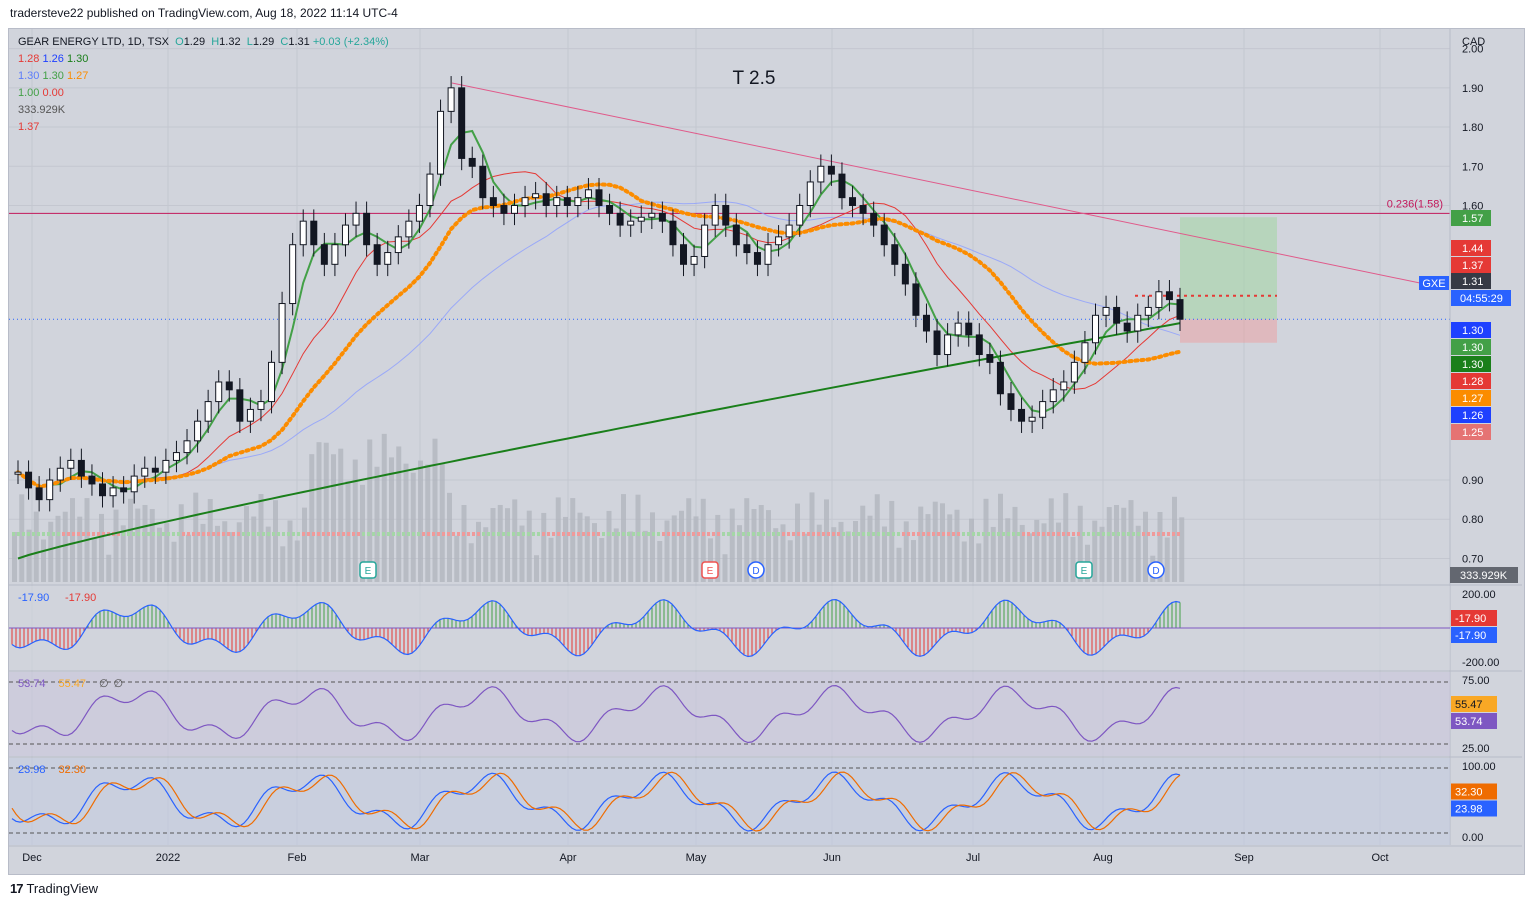 This screenshot has height=907, width=1532. What do you see at coordinates (1472, 520) in the screenshot?
I see `y-tick-label: 0.80` at bounding box center [1472, 520].